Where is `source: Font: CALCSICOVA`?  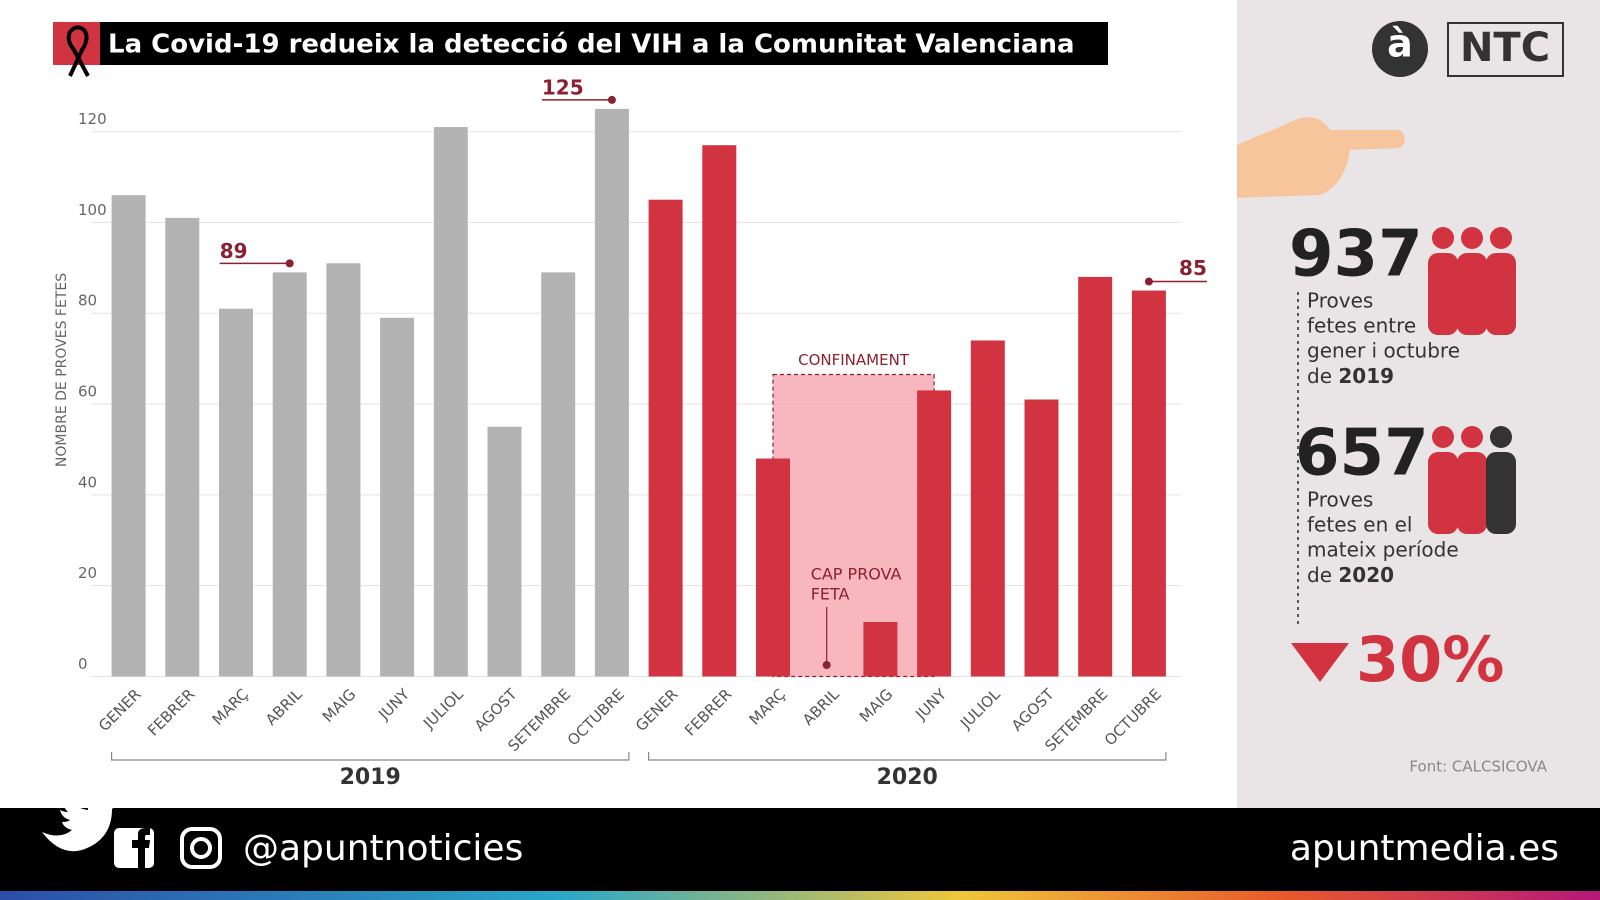 source: Font: CALCSICOVA is located at coordinates (1478, 767).